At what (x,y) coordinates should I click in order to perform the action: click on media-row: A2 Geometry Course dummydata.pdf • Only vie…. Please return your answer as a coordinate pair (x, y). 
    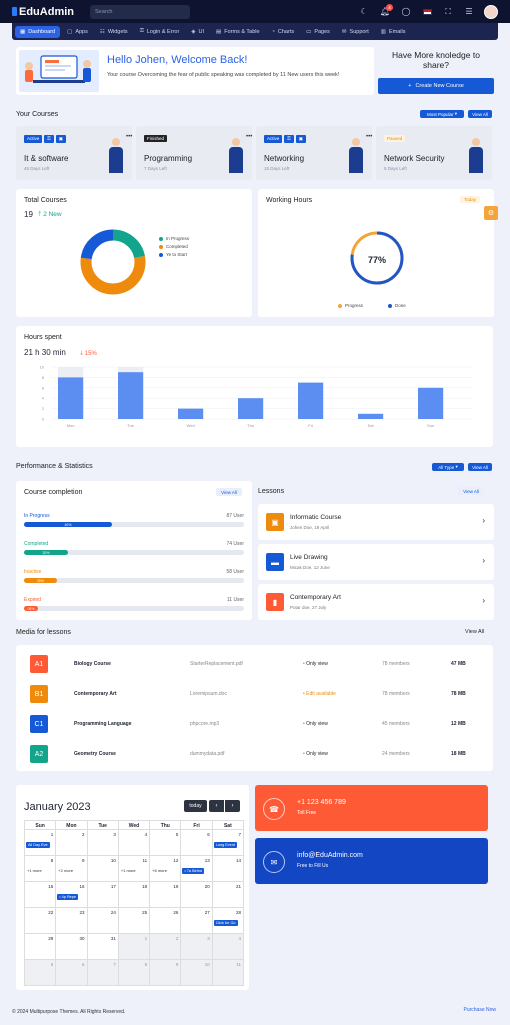
    Looking at the image, I should click on (254, 755).